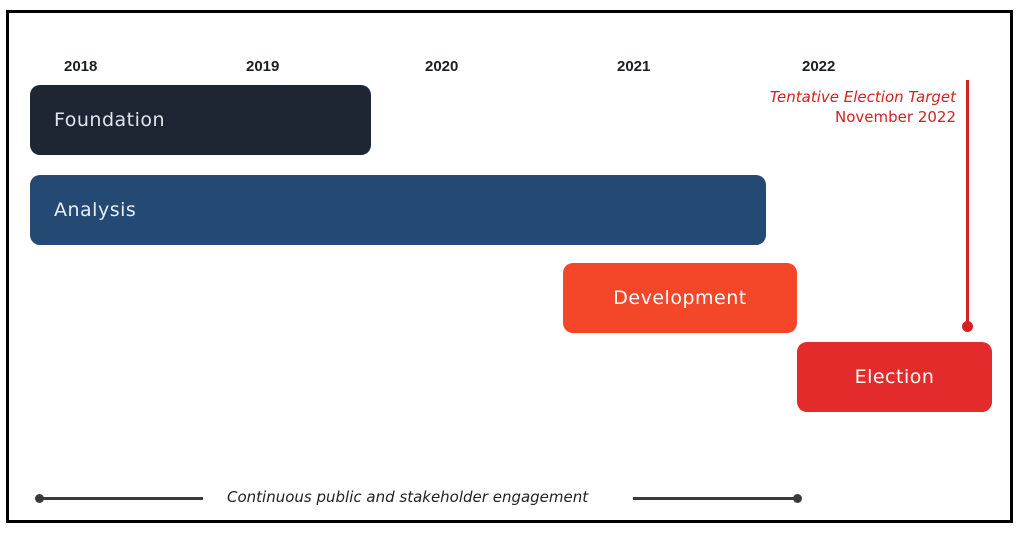  What do you see at coordinates (634, 66) in the screenshot?
I see `year-label-2021: 2021` at bounding box center [634, 66].